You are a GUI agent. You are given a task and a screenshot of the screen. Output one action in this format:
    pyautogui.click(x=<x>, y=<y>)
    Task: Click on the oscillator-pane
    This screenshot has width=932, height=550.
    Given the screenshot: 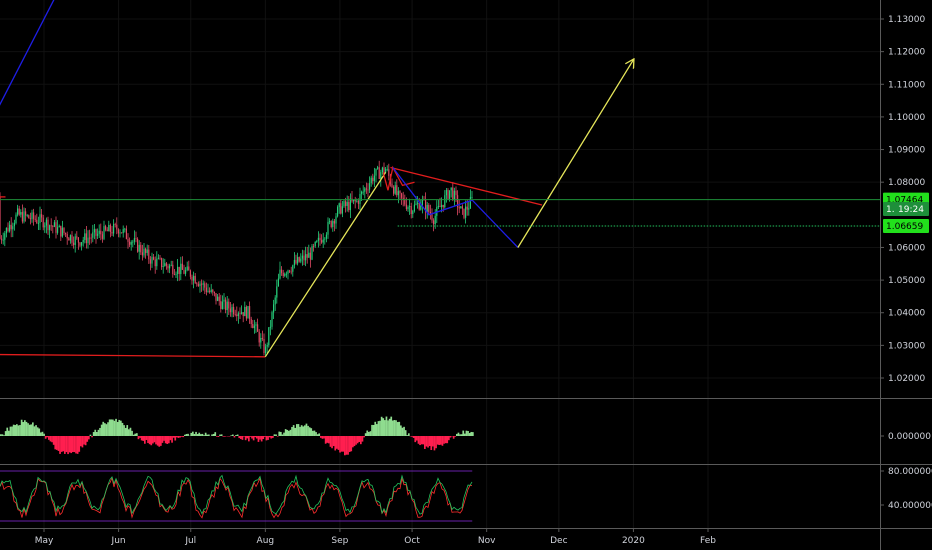 What is the action you would take?
    pyautogui.click(x=237, y=436)
    